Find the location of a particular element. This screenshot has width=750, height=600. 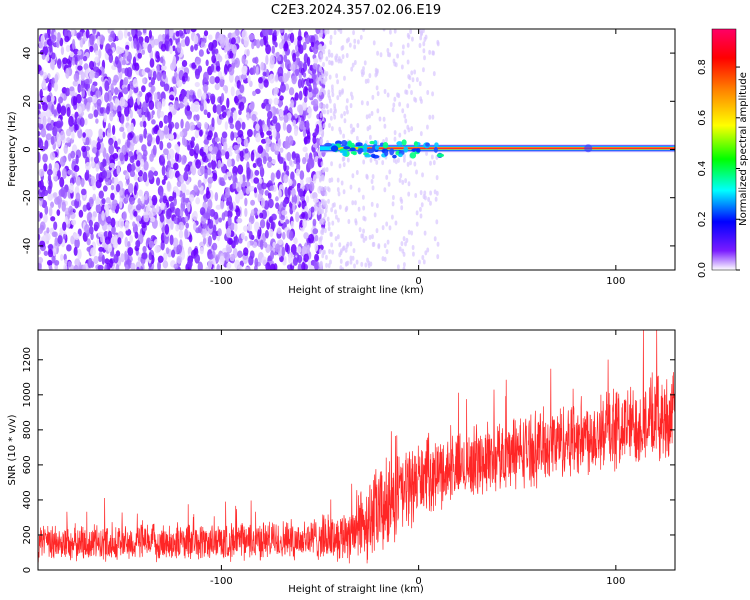

snr-ytick-label: 0 is located at coordinates (27, 570).